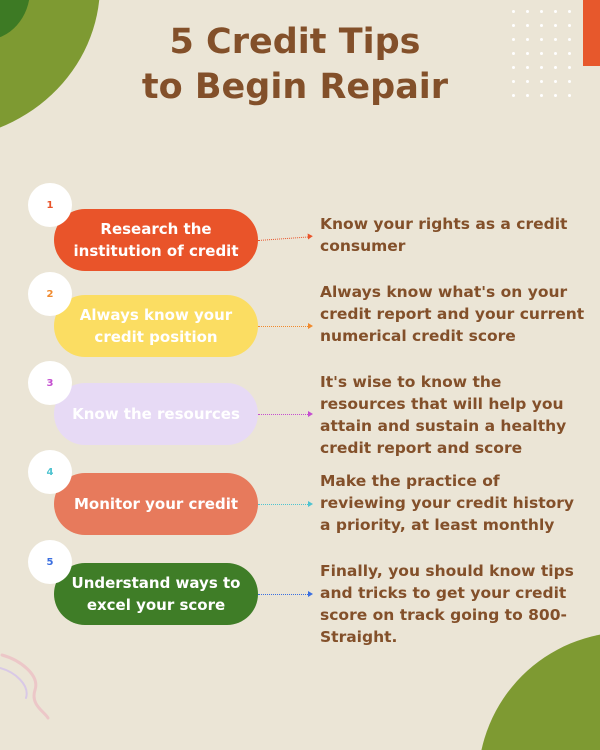 The width and height of the screenshot is (600, 750). I want to click on tip-pill: Know the resources, so click(156, 414).